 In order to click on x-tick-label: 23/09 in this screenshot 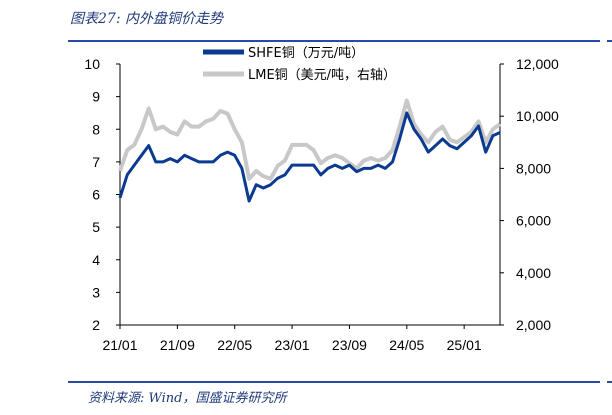, I will do `click(349, 345)`.